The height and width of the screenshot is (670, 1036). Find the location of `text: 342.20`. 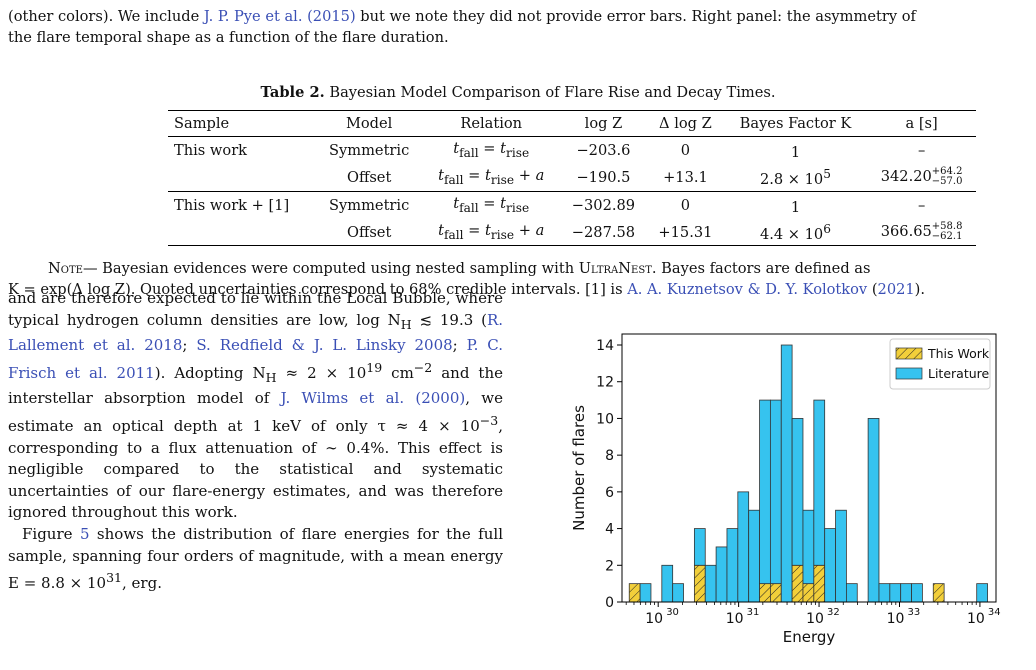

text: 342.20 is located at coordinates (906, 177).